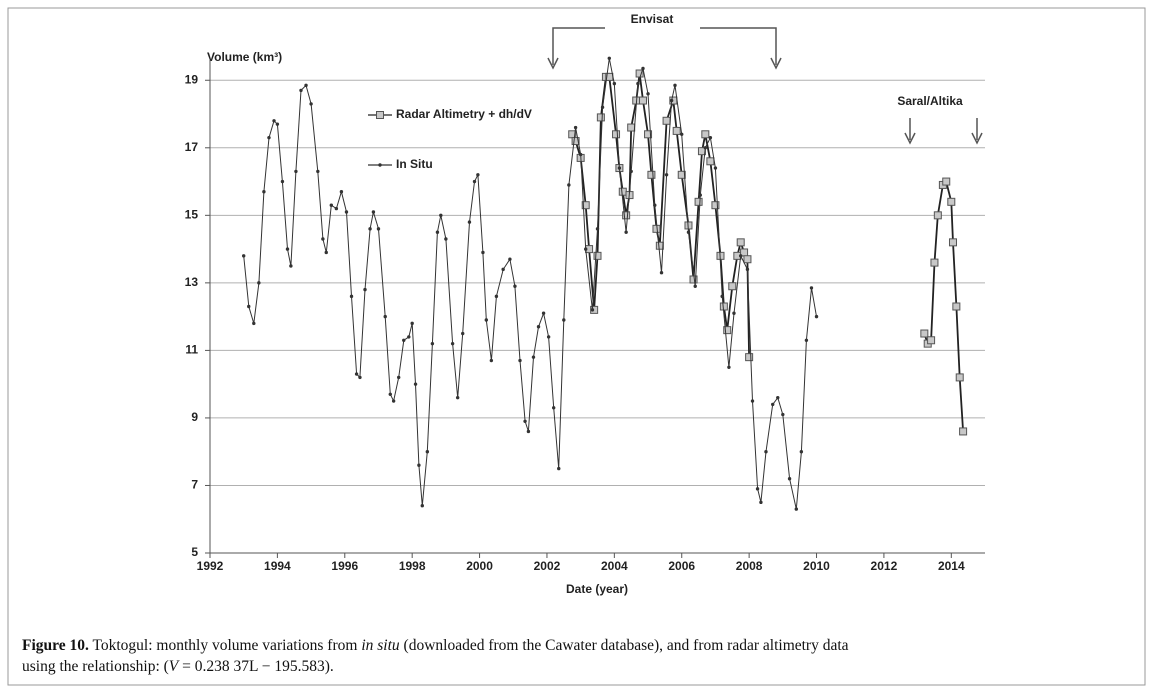 Image resolution: width=1153 pixels, height=693 pixels. Describe the element at coordinates (192, 215) in the screenshot. I see `y-tick-label: 15` at that location.